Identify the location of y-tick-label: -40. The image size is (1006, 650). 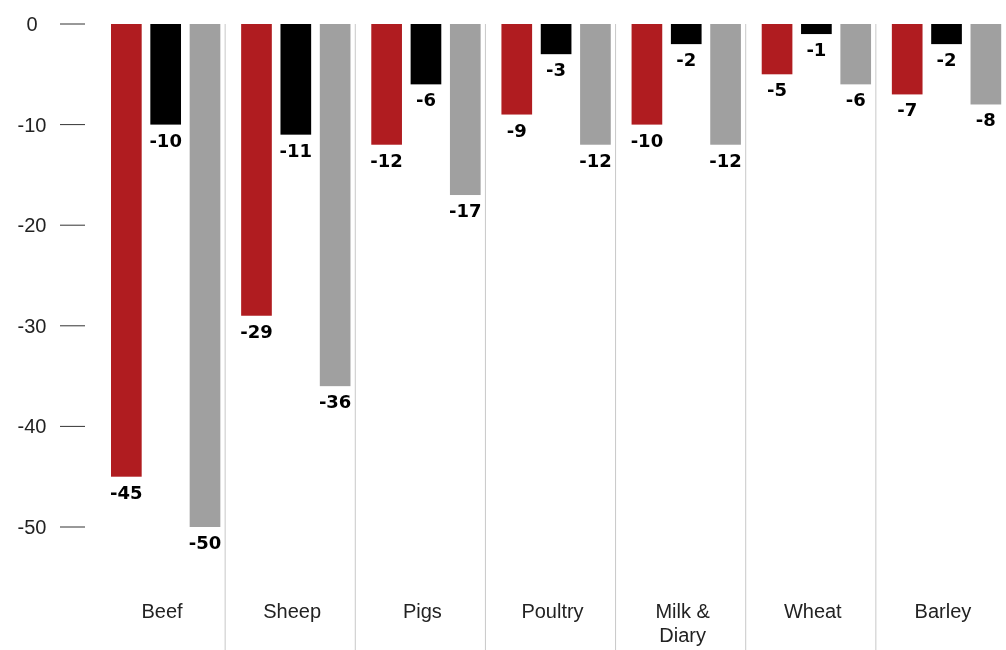
(32, 426).